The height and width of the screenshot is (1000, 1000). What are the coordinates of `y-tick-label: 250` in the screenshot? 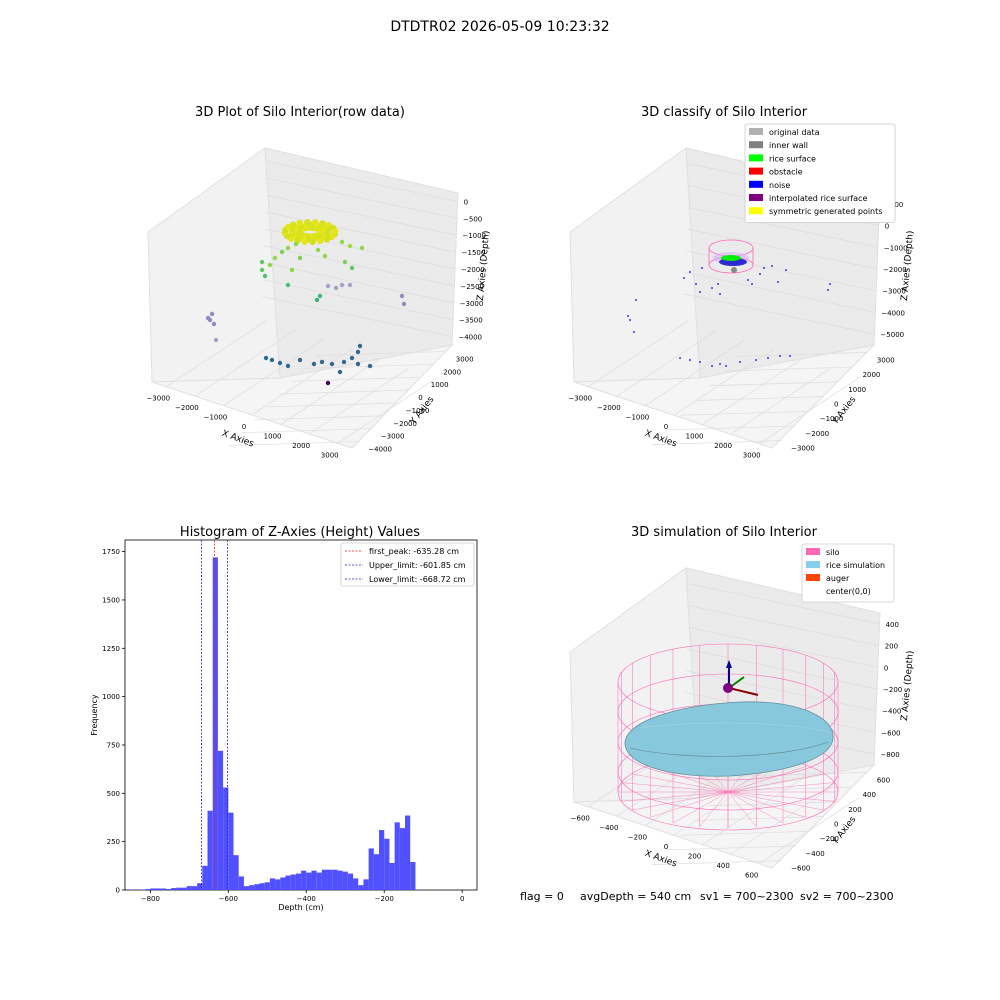 It's located at (113, 842).